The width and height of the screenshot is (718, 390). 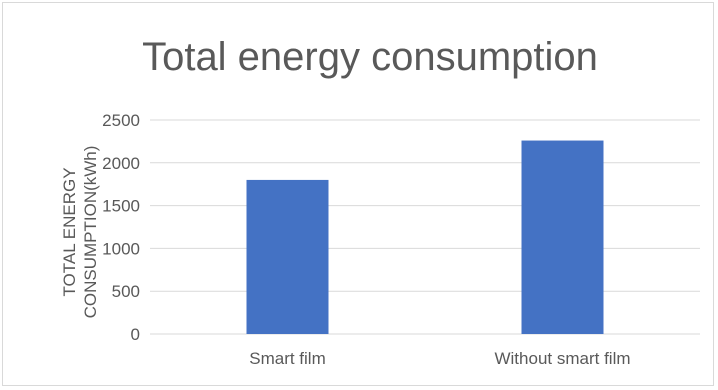 What do you see at coordinates (121, 248) in the screenshot?
I see `y-tick-label: 1000` at bounding box center [121, 248].